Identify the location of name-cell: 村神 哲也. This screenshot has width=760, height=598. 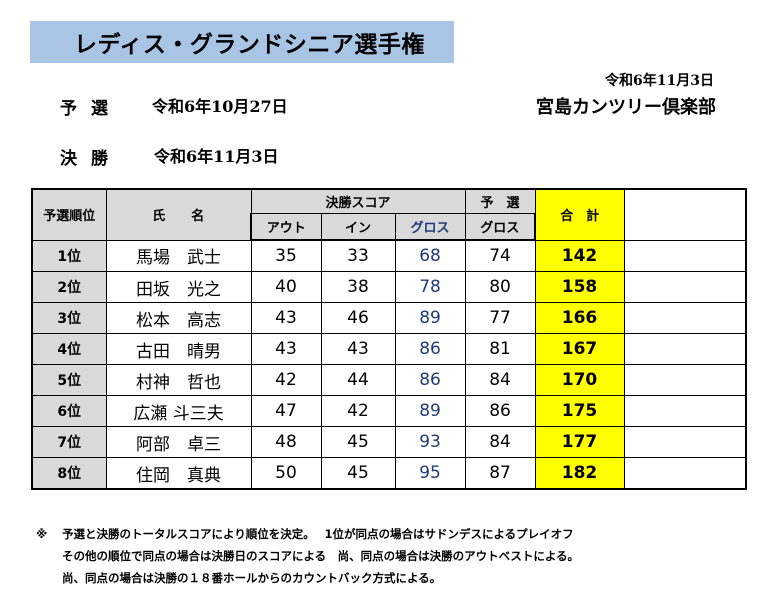
(178, 380).